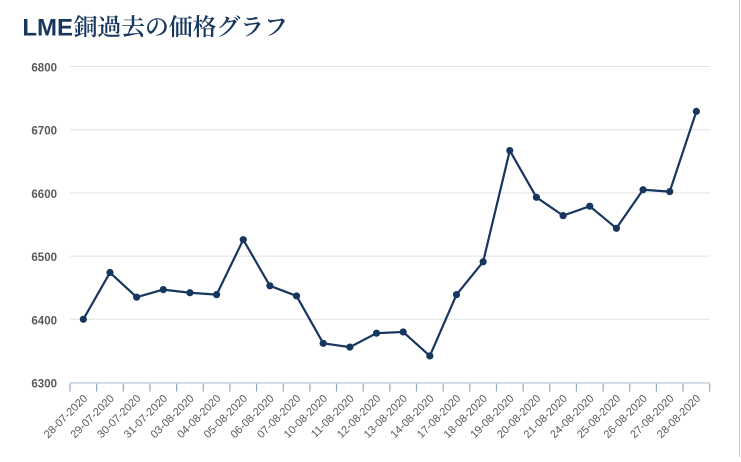 The width and height of the screenshot is (741, 462). I want to click on svg-text: 6600, so click(44, 195).